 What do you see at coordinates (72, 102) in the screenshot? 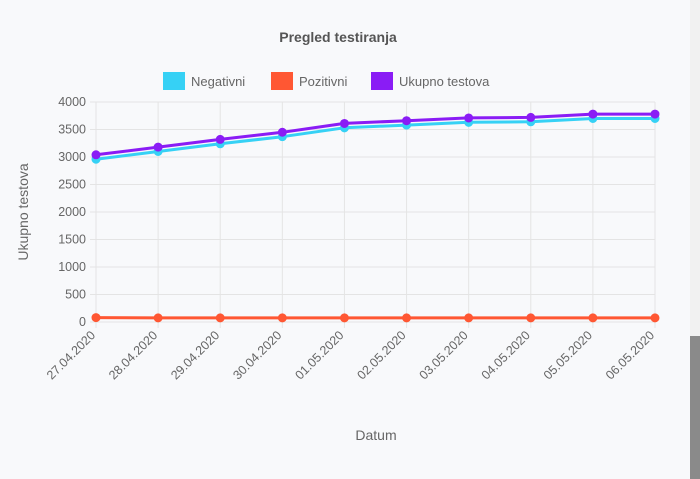
I see `y-tick-label: 4000` at bounding box center [72, 102].